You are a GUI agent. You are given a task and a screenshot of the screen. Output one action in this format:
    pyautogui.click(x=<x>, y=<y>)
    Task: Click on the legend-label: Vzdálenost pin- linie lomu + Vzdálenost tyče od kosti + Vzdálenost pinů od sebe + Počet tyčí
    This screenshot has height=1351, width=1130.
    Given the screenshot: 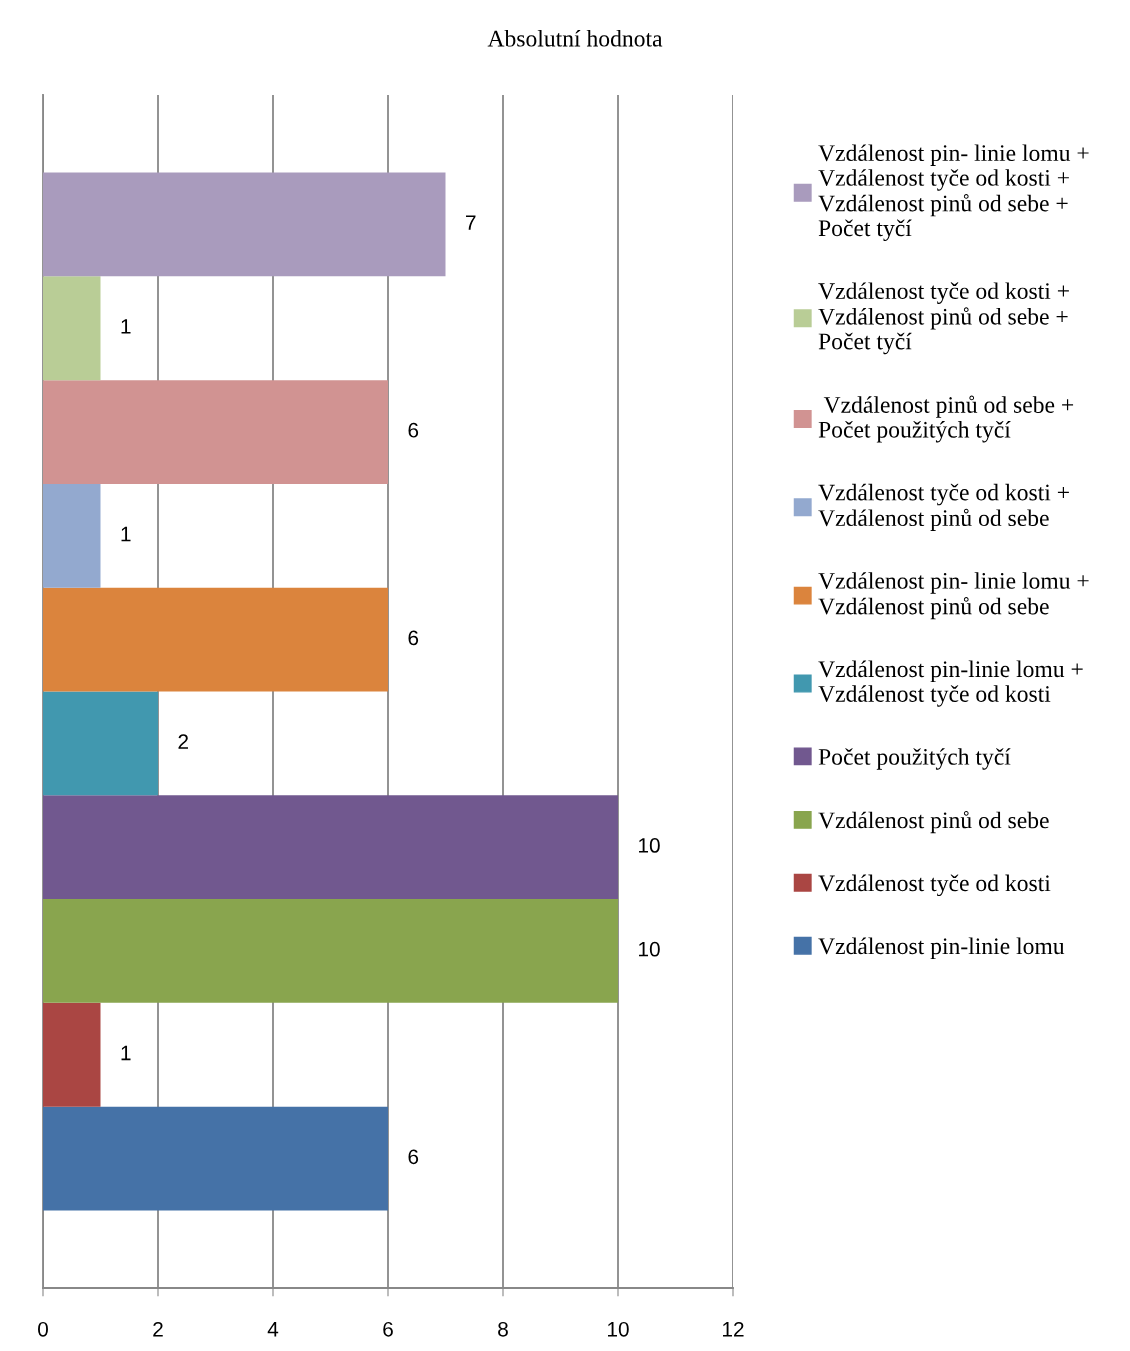 What is the action you would take?
    pyautogui.click(x=953, y=193)
    